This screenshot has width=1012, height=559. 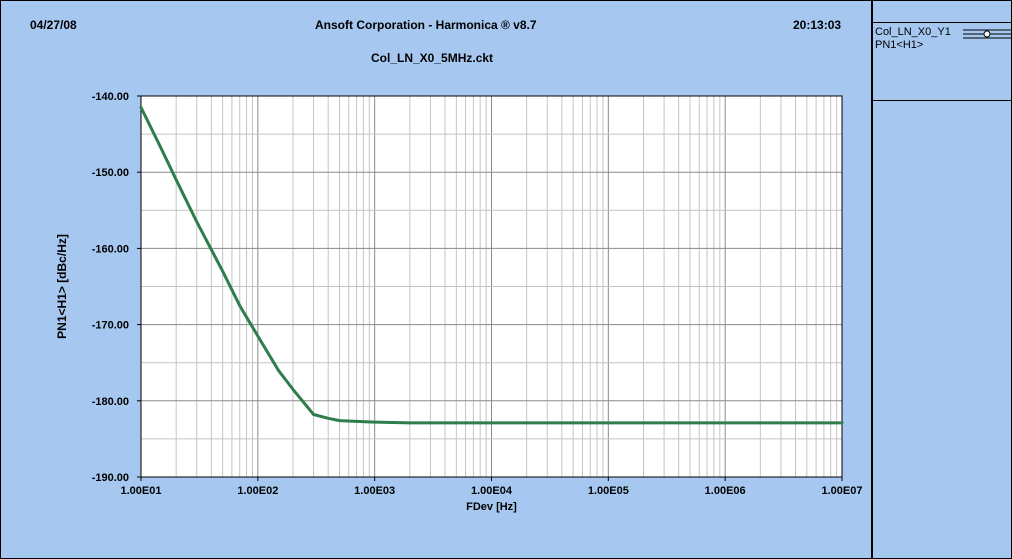 I want to click on x-tick-label: 1.00E04, so click(x=492, y=491).